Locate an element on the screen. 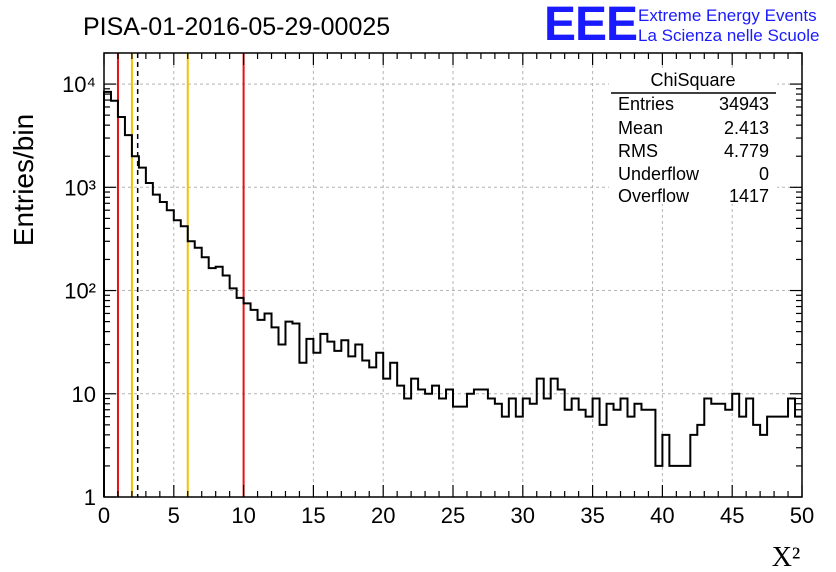  stats-box-frame is located at coordinates (693, 136).